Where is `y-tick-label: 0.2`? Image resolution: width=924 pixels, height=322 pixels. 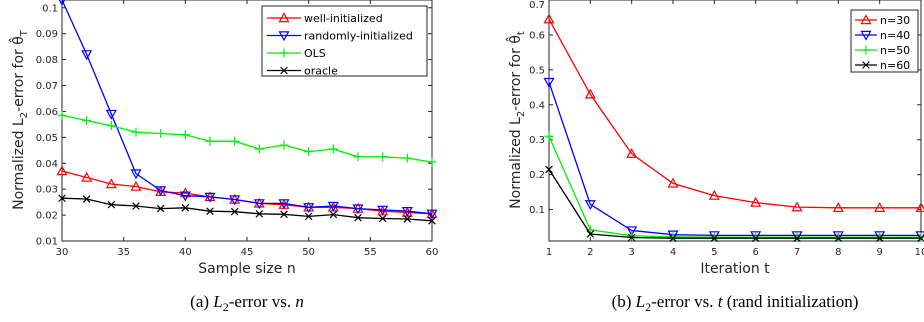
y-tick-label: 0.2 is located at coordinates (537, 175).